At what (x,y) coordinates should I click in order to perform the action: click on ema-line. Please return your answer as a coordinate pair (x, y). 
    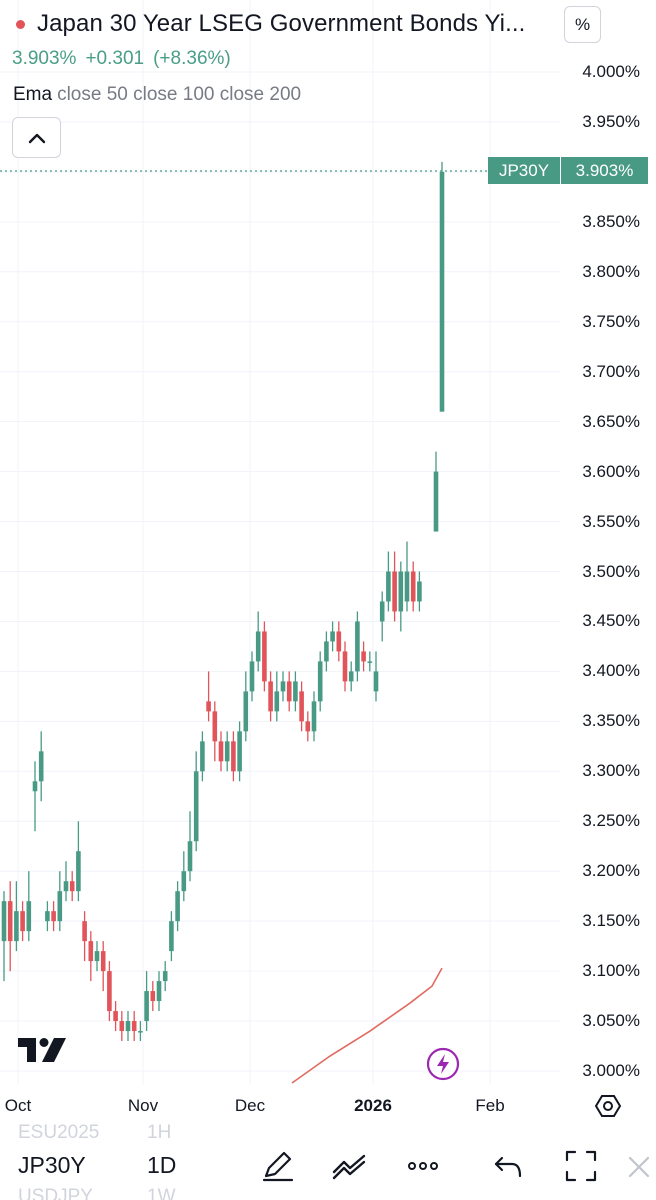
    Looking at the image, I should click on (367, 1025).